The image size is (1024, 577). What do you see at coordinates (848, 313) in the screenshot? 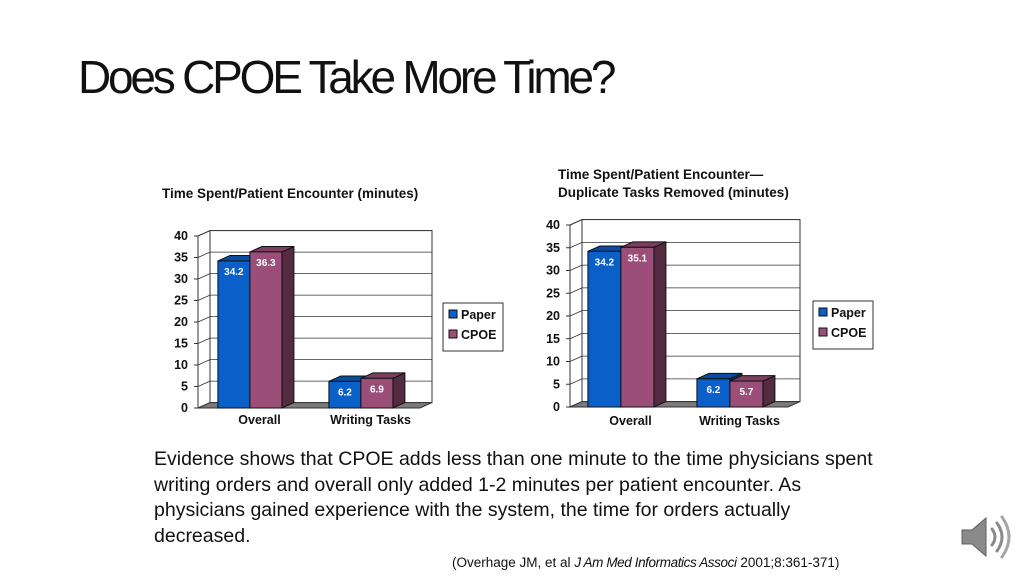
I see `chart2-legend-label-paper: Paper` at bounding box center [848, 313].